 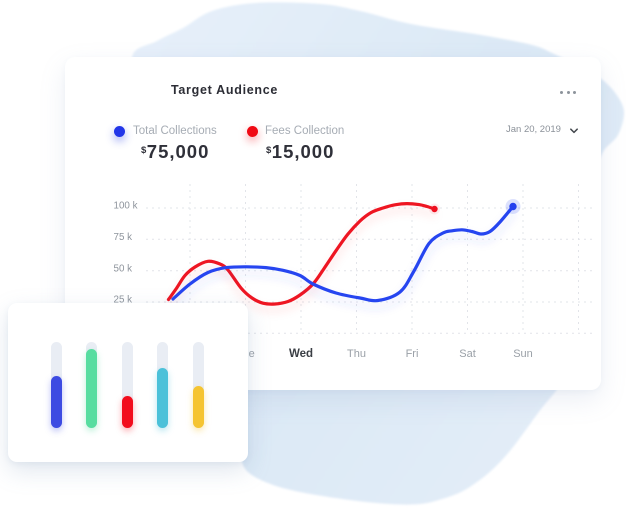 What do you see at coordinates (123, 268) in the screenshot?
I see `svg-text: 50 k` at bounding box center [123, 268].